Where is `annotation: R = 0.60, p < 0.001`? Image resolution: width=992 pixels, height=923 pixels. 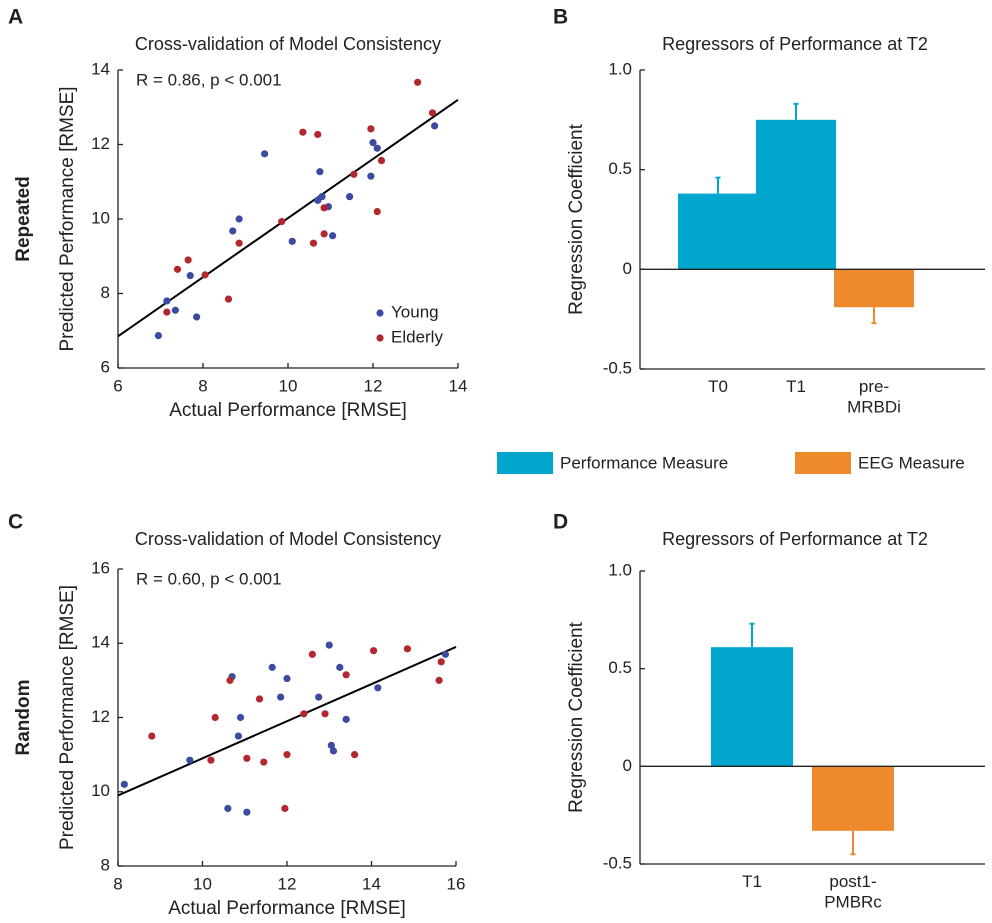
annotation: R = 0.60, p < 0.001 is located at coordinates (209, 578).